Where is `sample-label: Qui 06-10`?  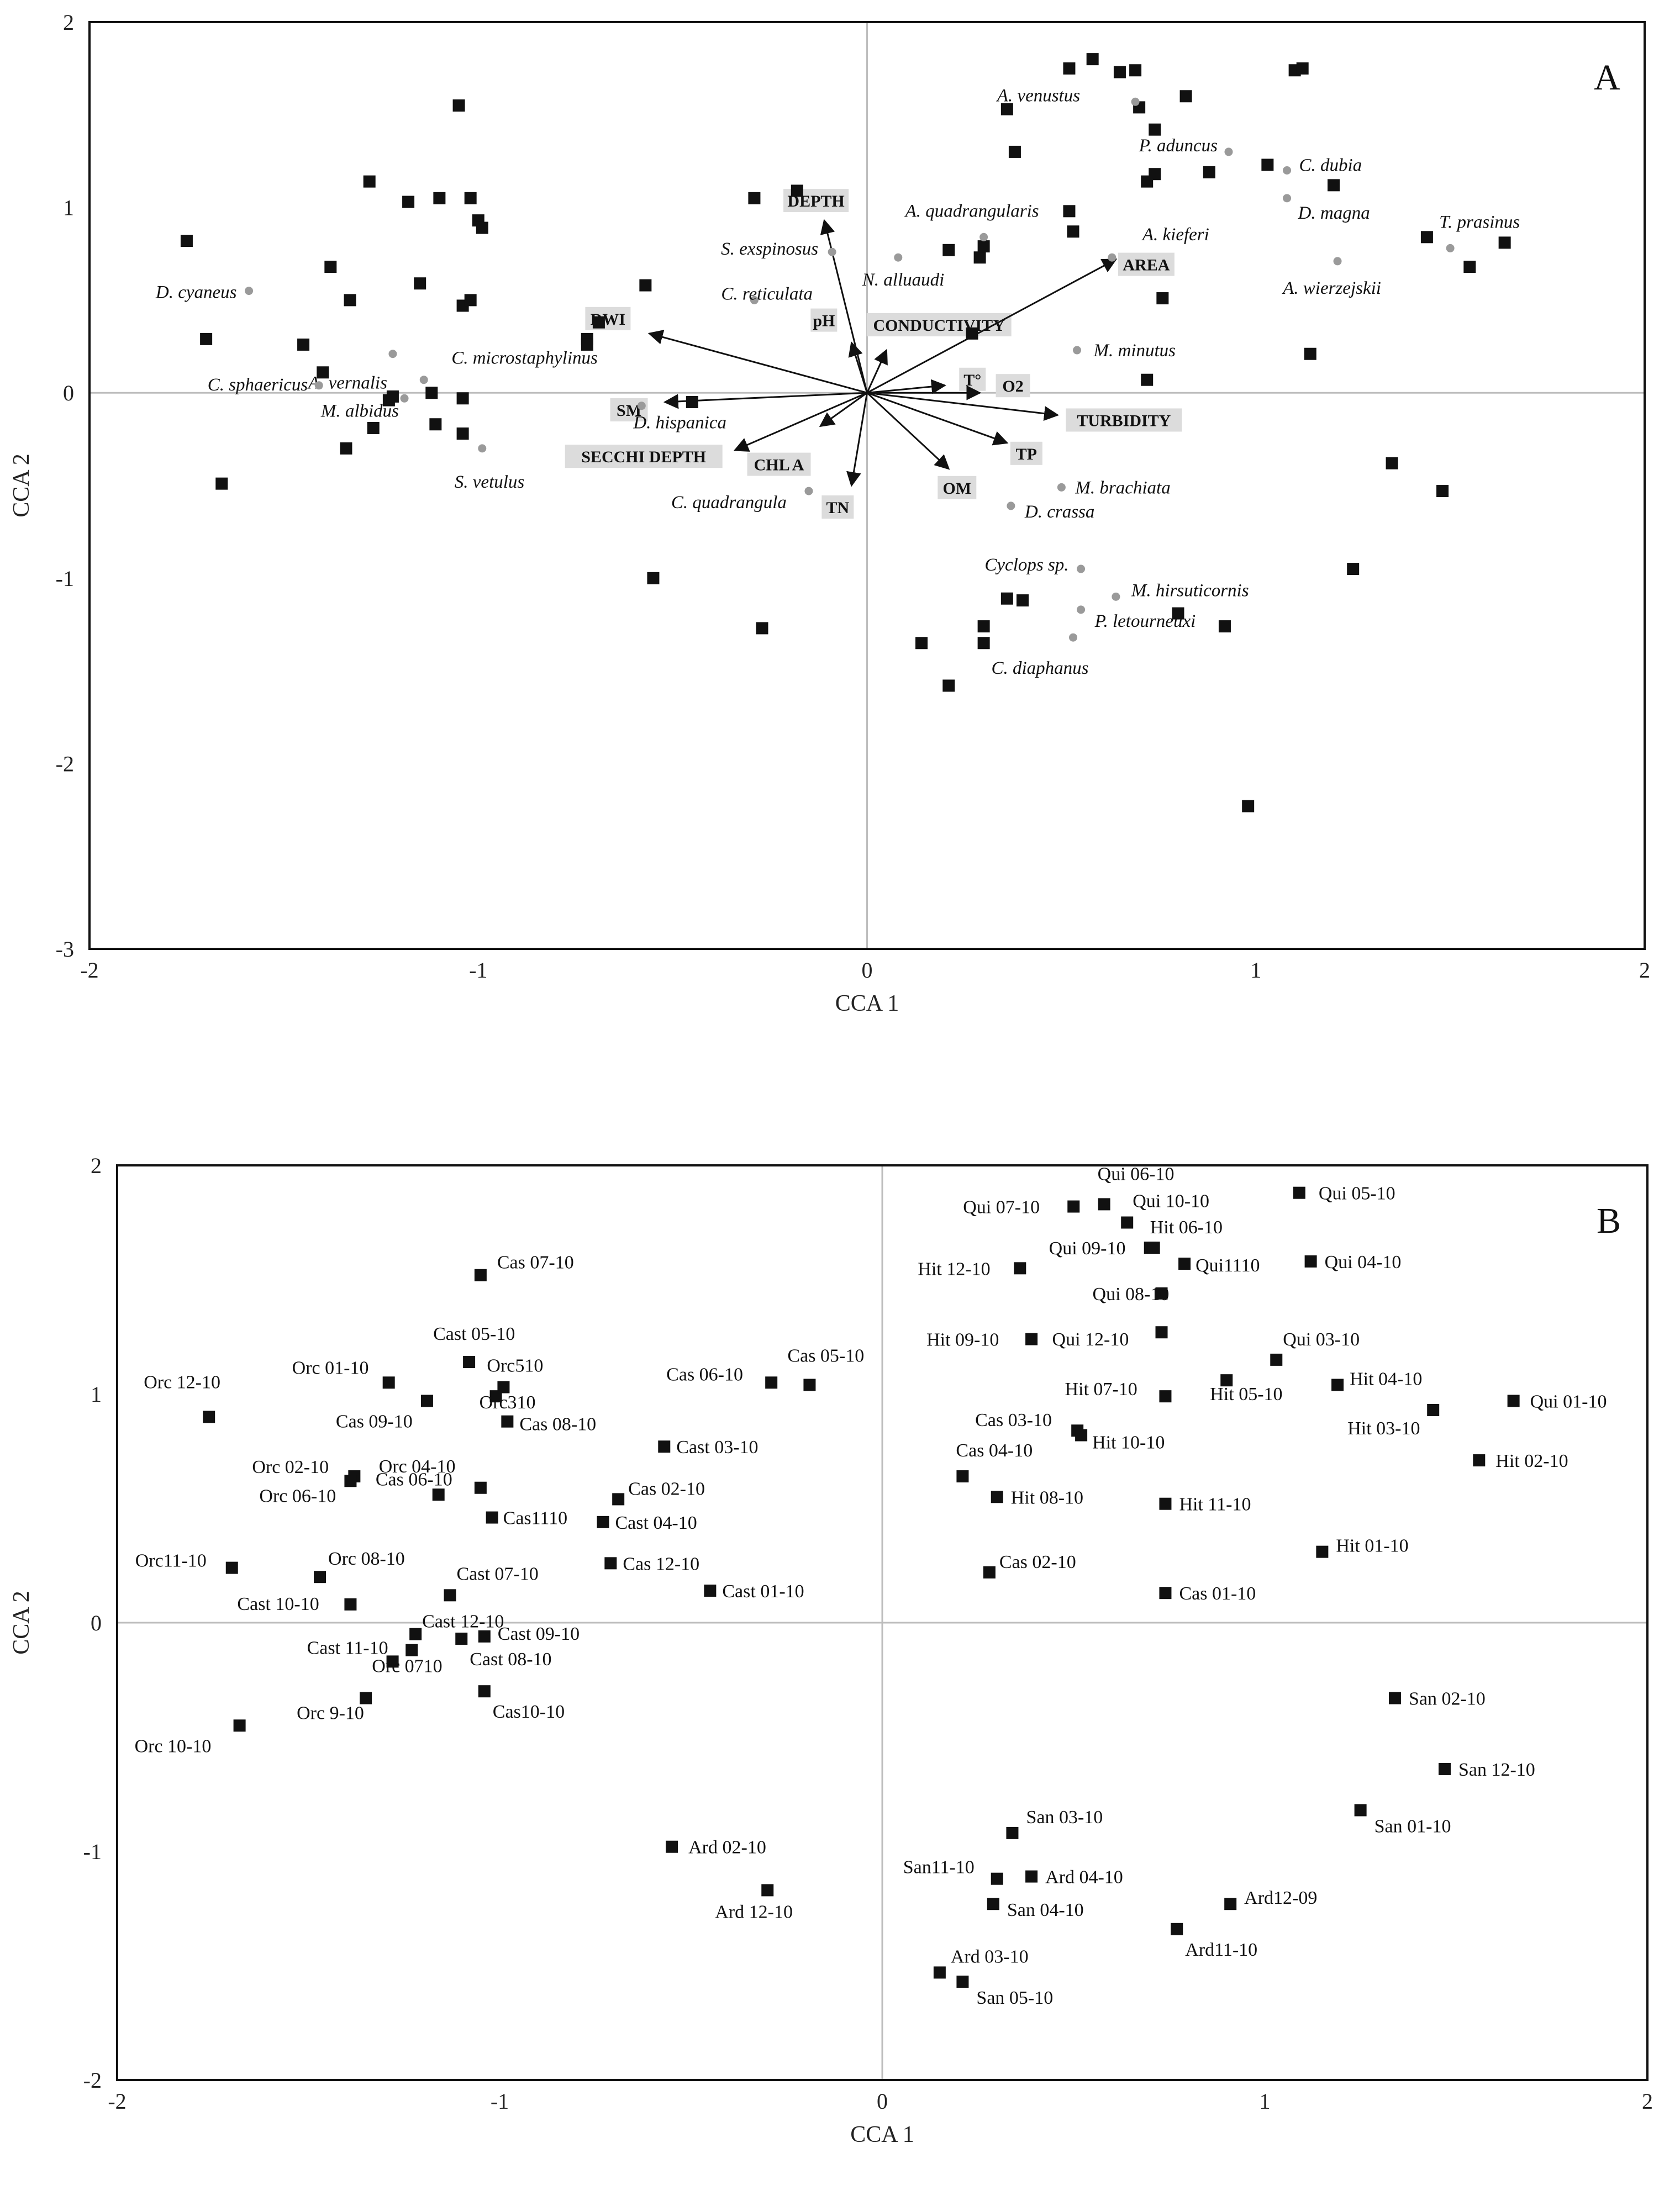 sample-label: Qui 06-10 is located at coordinates (1136, 1174).